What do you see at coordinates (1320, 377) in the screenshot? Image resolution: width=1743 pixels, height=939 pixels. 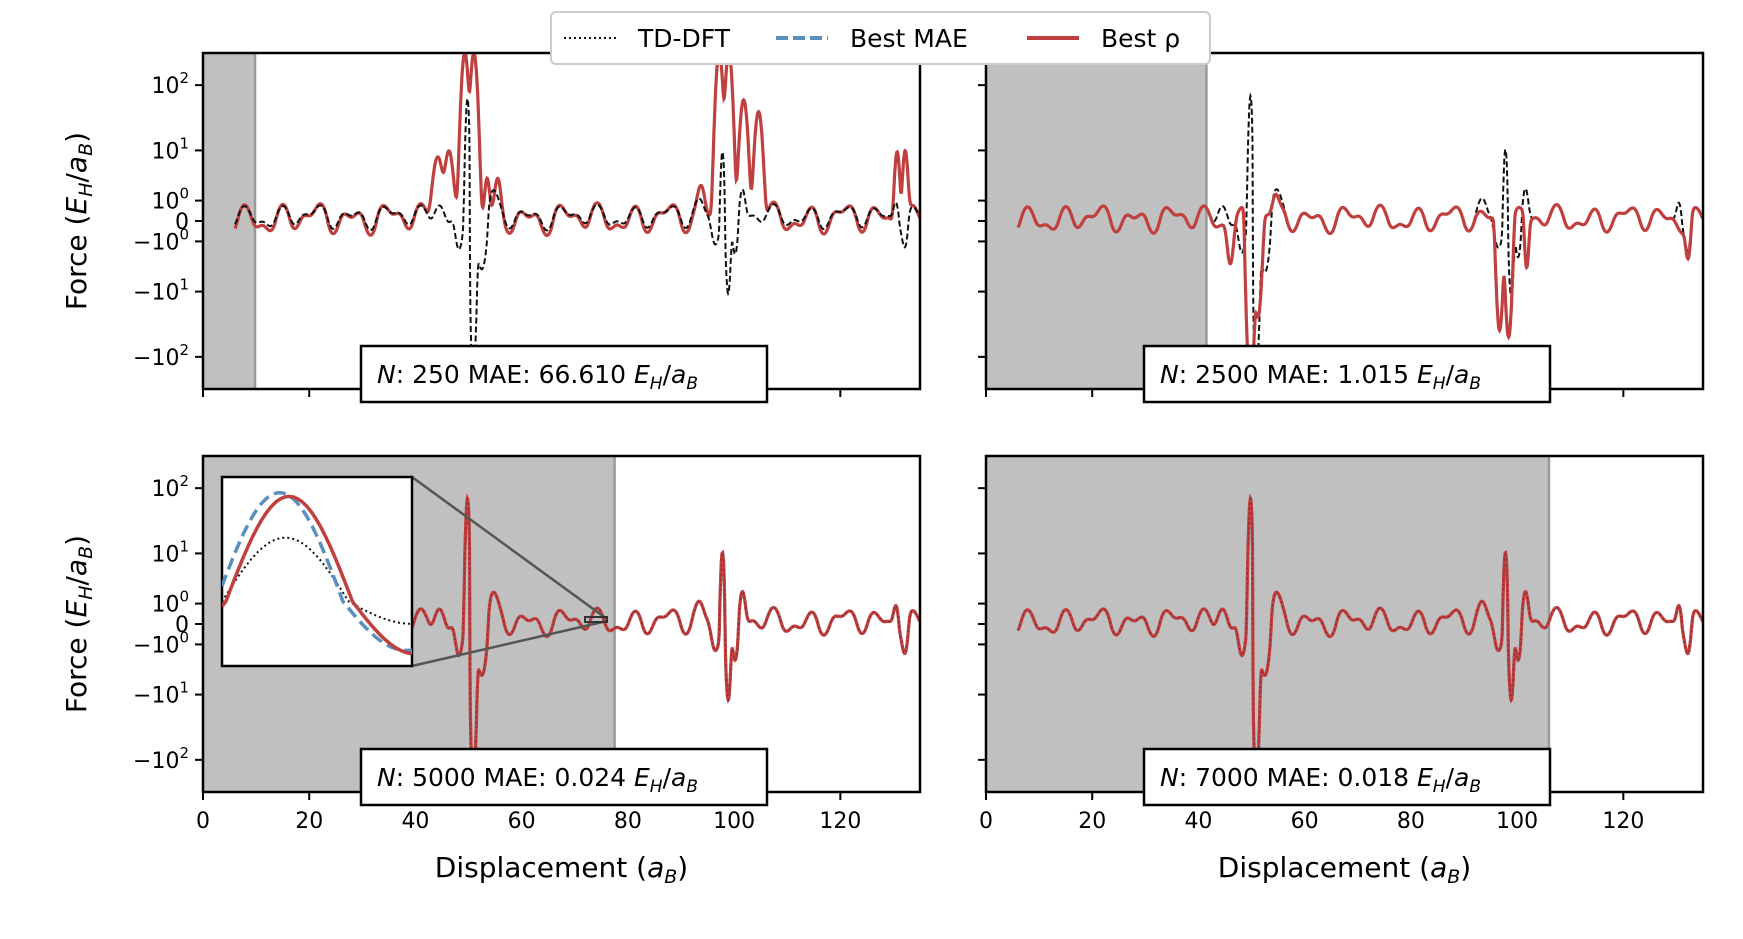 I see `annotation-text: N: 2500 MAE: 1.015 EH/aB` at bounding box center [1320, 377].